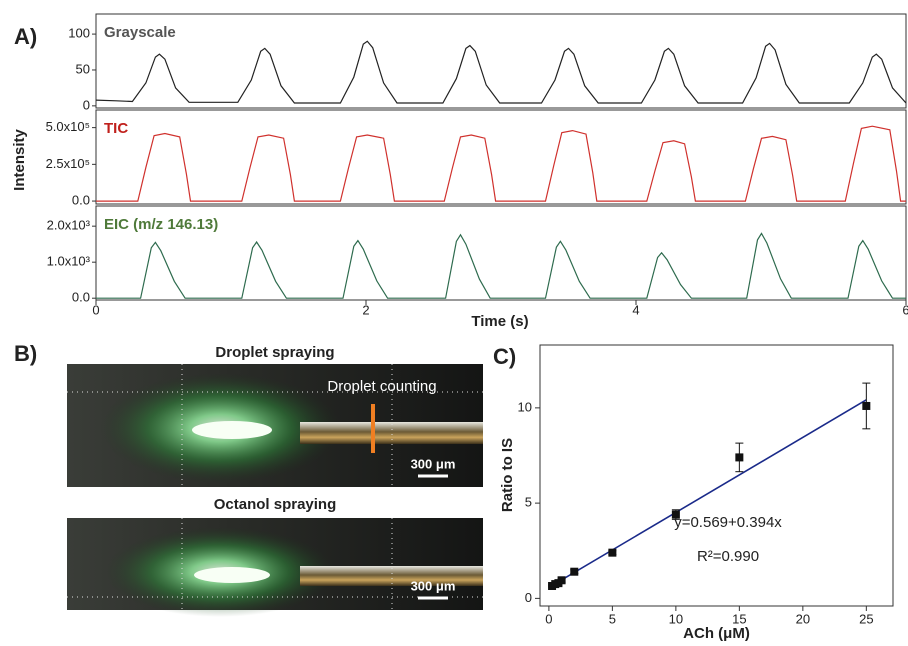 Image resolution: width=908 pixels, height=646 pixels. Describe the element at coordinates (79, 33) in the screenshot. I see `y-tick-label: 100` at that location.